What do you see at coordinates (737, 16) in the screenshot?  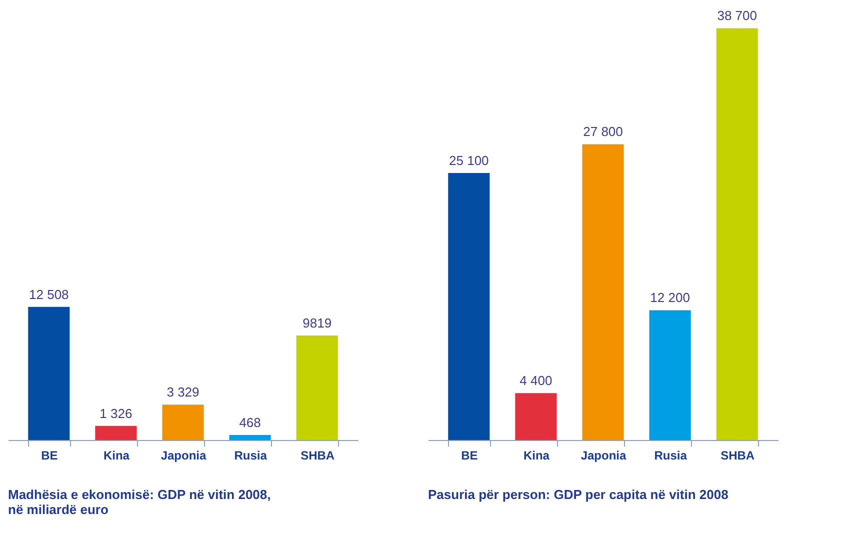 I see `data-label: 38 700` at bounding box center [737, 16].